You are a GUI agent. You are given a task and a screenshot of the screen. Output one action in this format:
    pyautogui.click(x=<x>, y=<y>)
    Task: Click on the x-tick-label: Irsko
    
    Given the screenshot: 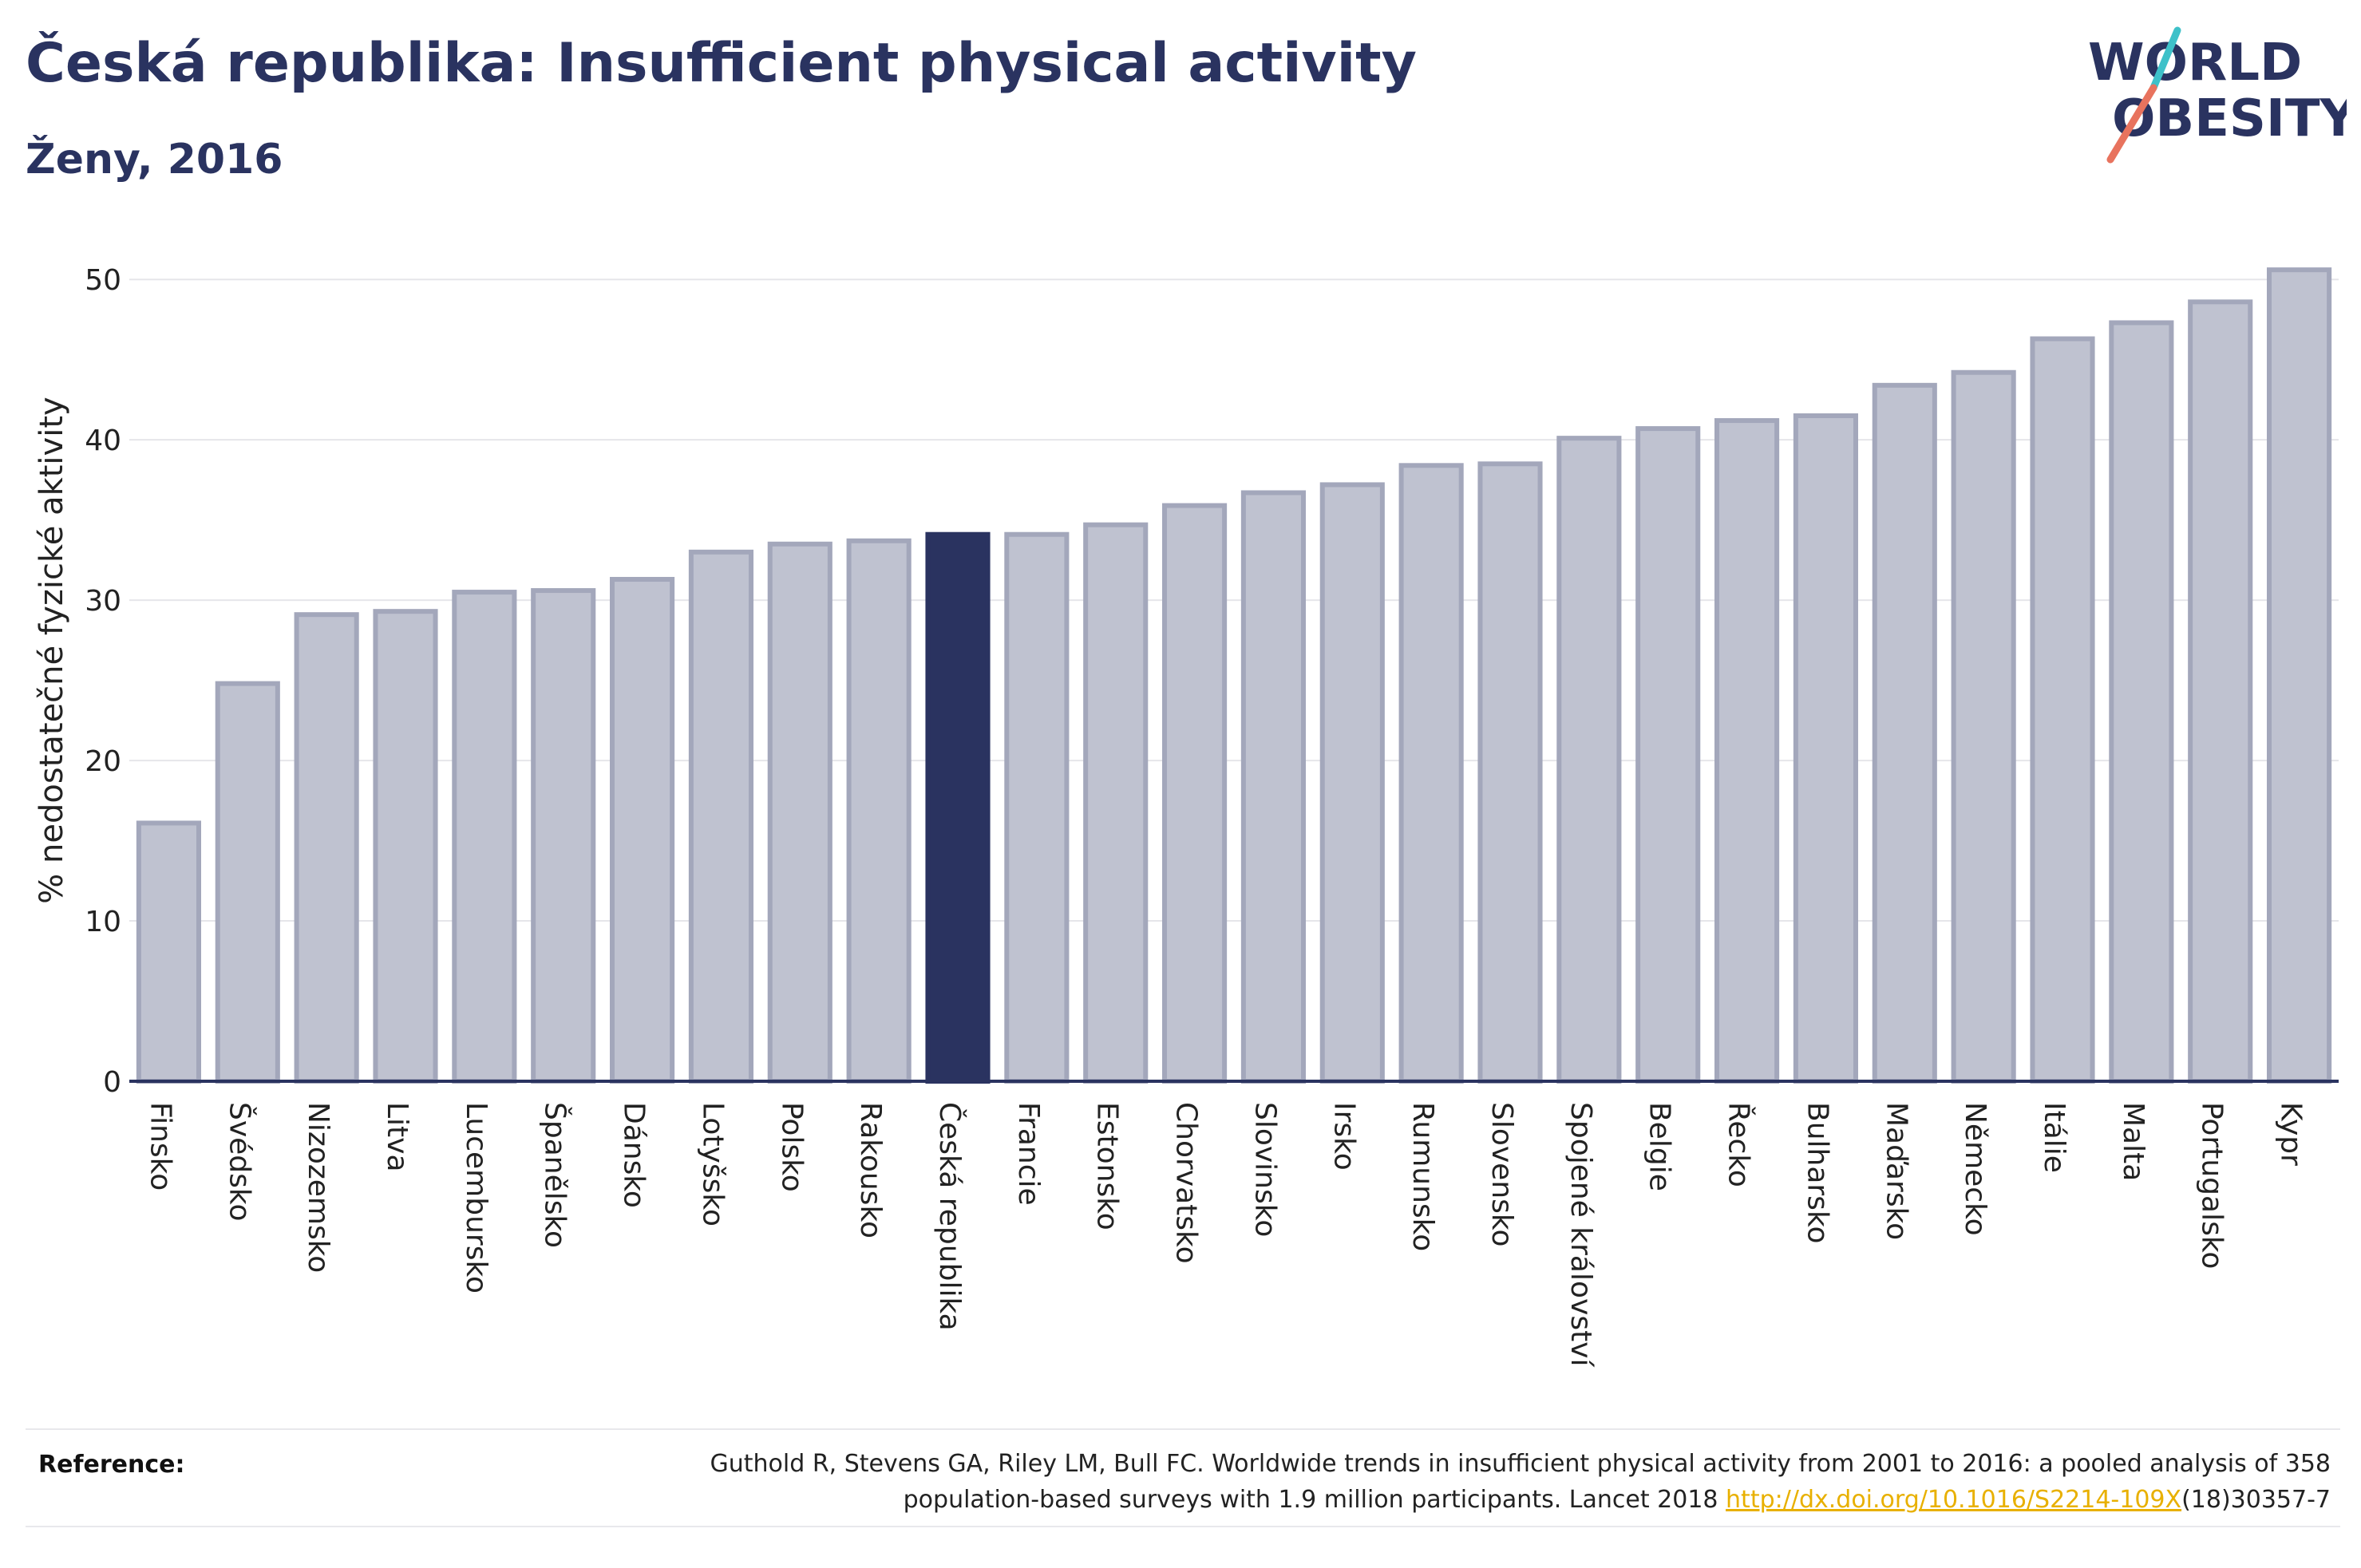 What is the action you would take?
    pyautogui.click(x=1343, y=1136)
    